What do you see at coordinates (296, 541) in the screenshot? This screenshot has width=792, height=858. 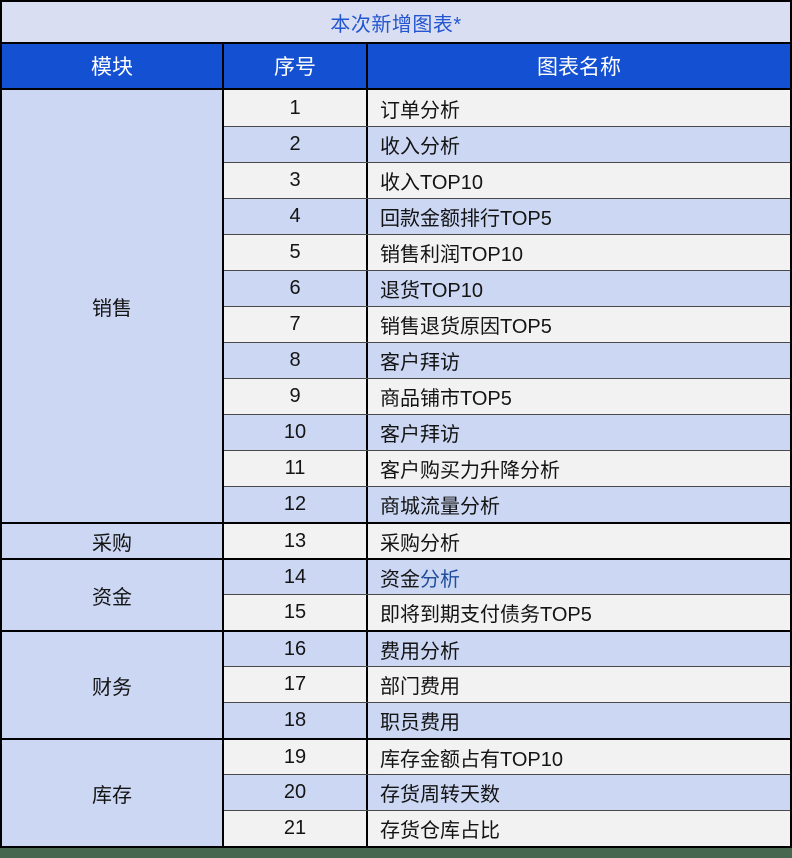 I see `row-number: 13` at bounding box center [296, 541].